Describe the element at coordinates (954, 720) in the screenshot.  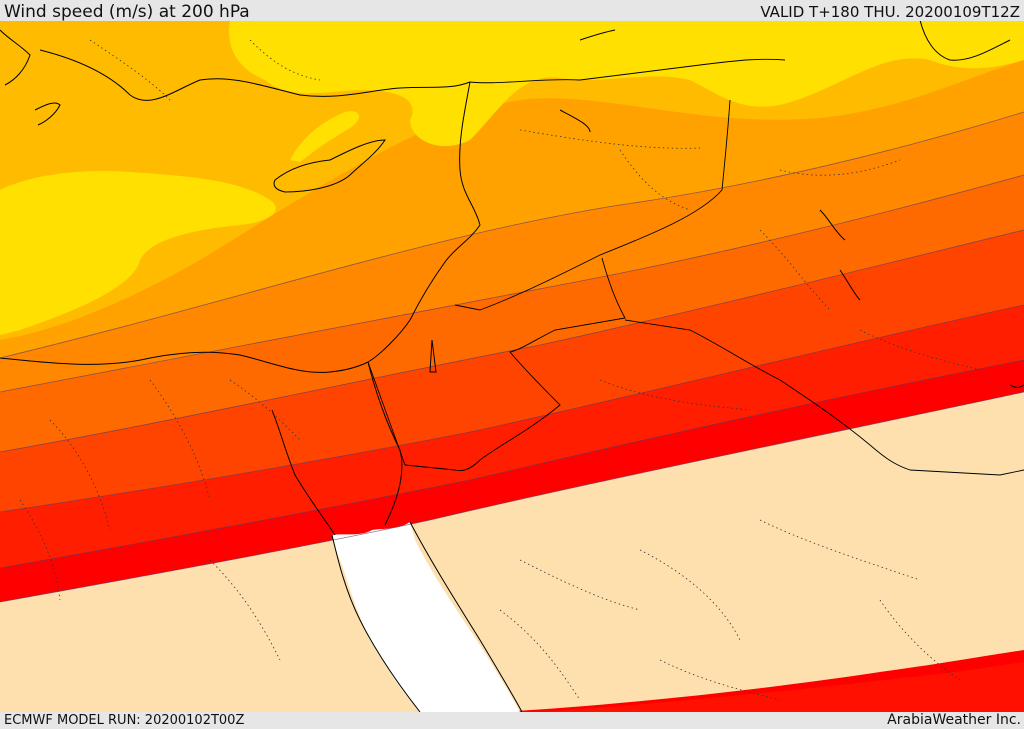
I see `credit: ArabiaWeather Inc.` at that location.